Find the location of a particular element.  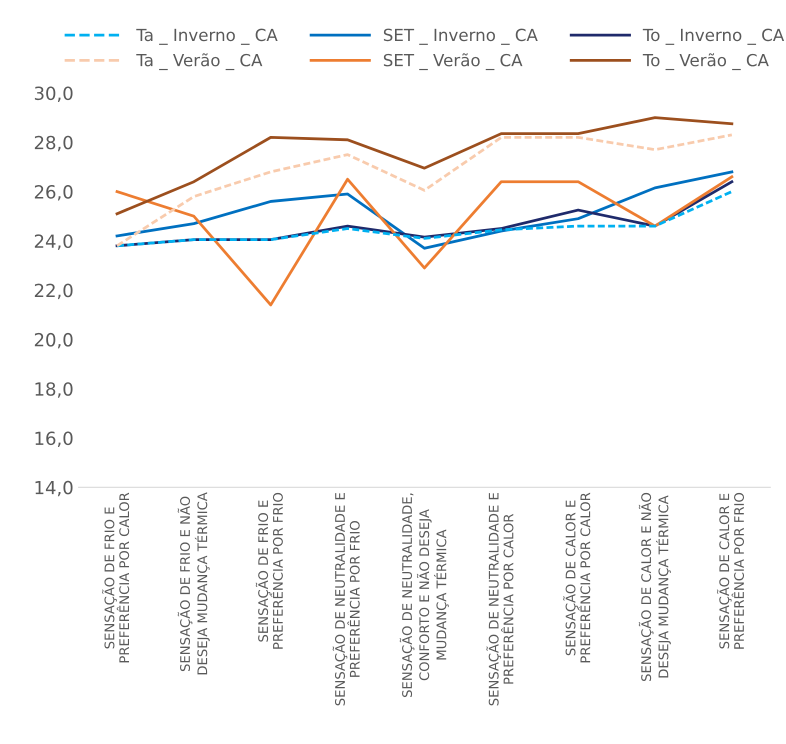

legend-label: SET _ Inverno _ CA is located at coordinates (461, 36).